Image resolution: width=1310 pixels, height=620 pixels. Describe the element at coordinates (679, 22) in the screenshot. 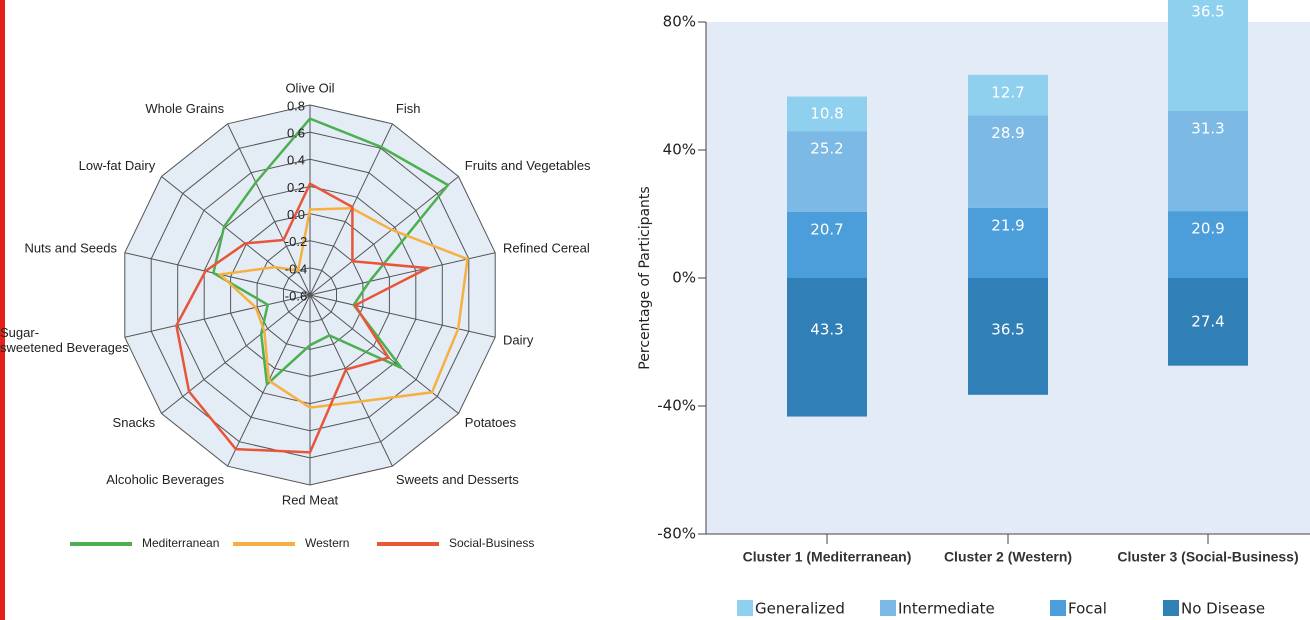

I see `y-tick-label: 80%` at that location.